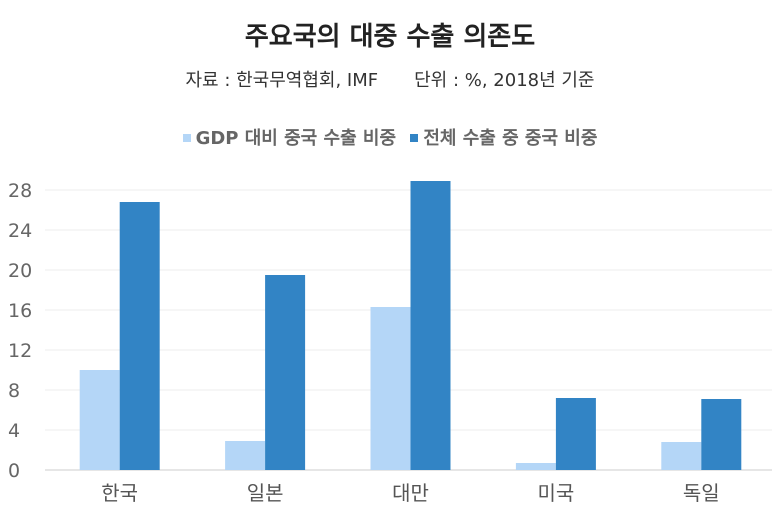  What do you see at coordinates (701, 493) in the screenshot?
I see `x-tick-label: 독일` at bounding box center [701, 493].